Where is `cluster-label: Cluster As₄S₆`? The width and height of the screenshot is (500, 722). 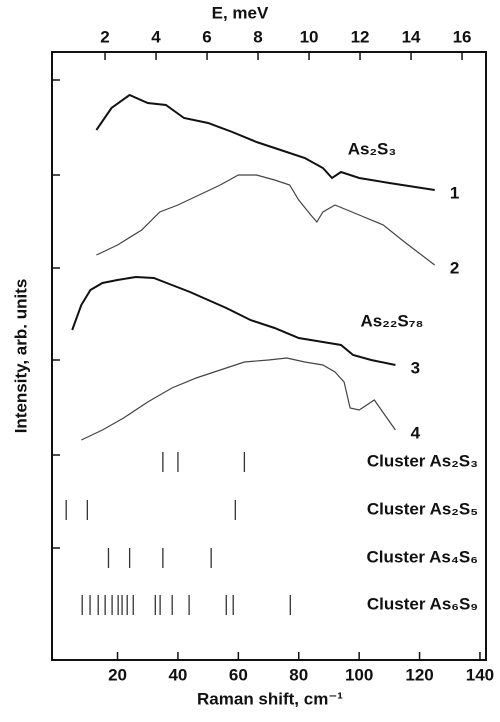 cluster-label: Cluster As₄S₆ is located at coordinates (422, 556).